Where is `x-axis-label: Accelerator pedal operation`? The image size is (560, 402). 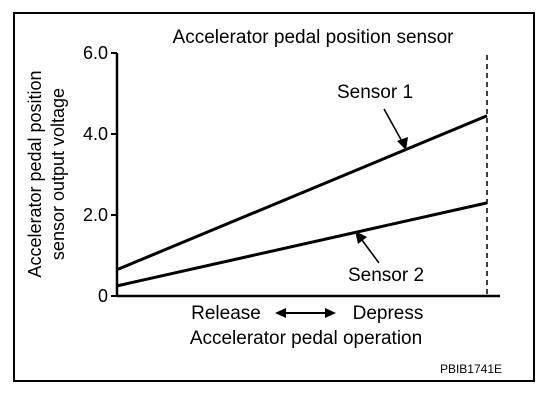
x-axis-label: Accelerator pedal operation is located at coordinates (306, 338).